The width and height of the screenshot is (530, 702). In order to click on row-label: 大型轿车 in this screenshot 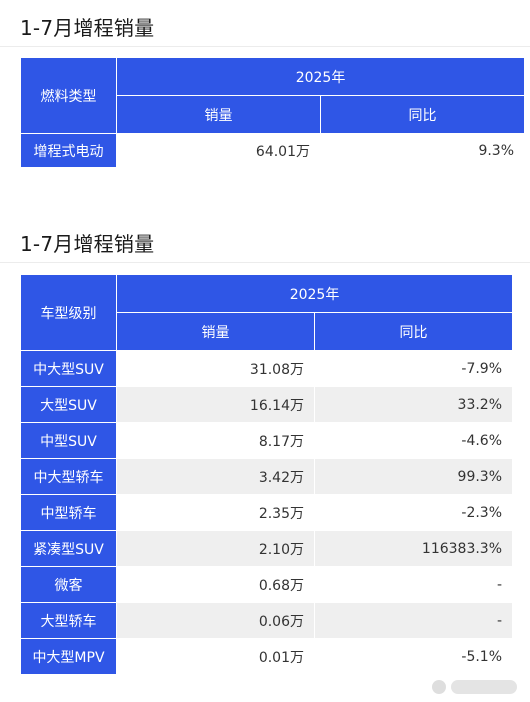, I will do `click(68, 620)`.